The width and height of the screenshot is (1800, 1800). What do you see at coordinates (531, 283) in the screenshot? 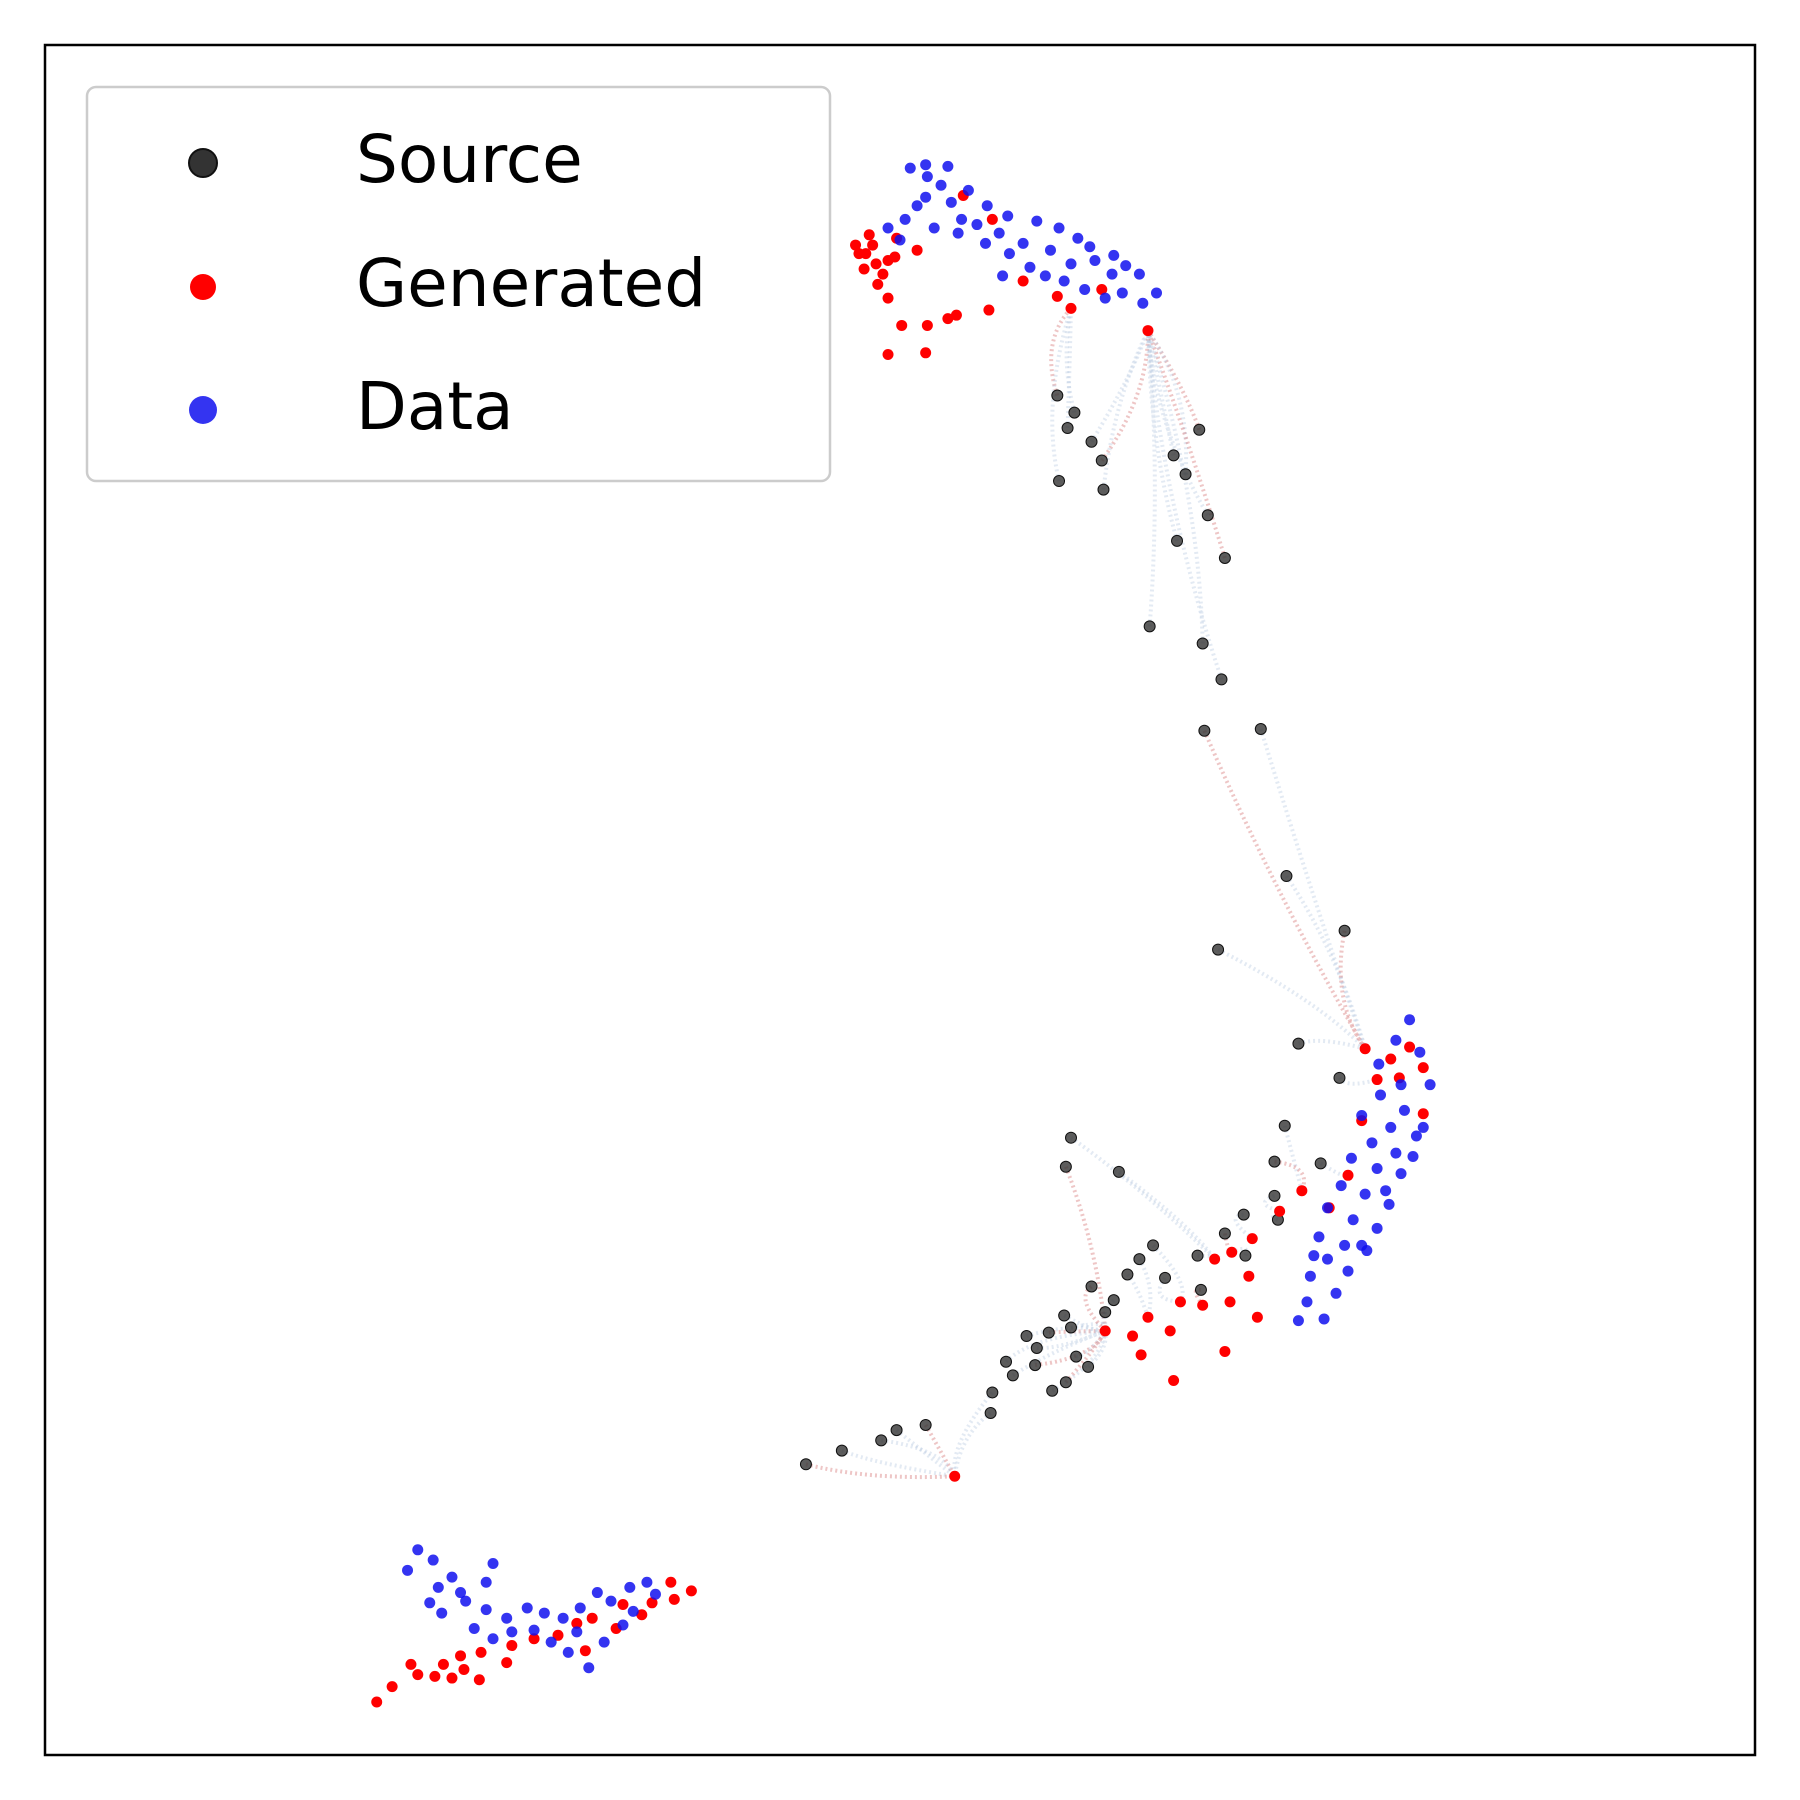
I see `legend-label-generated: Generated` at bounding box center [531, 283].